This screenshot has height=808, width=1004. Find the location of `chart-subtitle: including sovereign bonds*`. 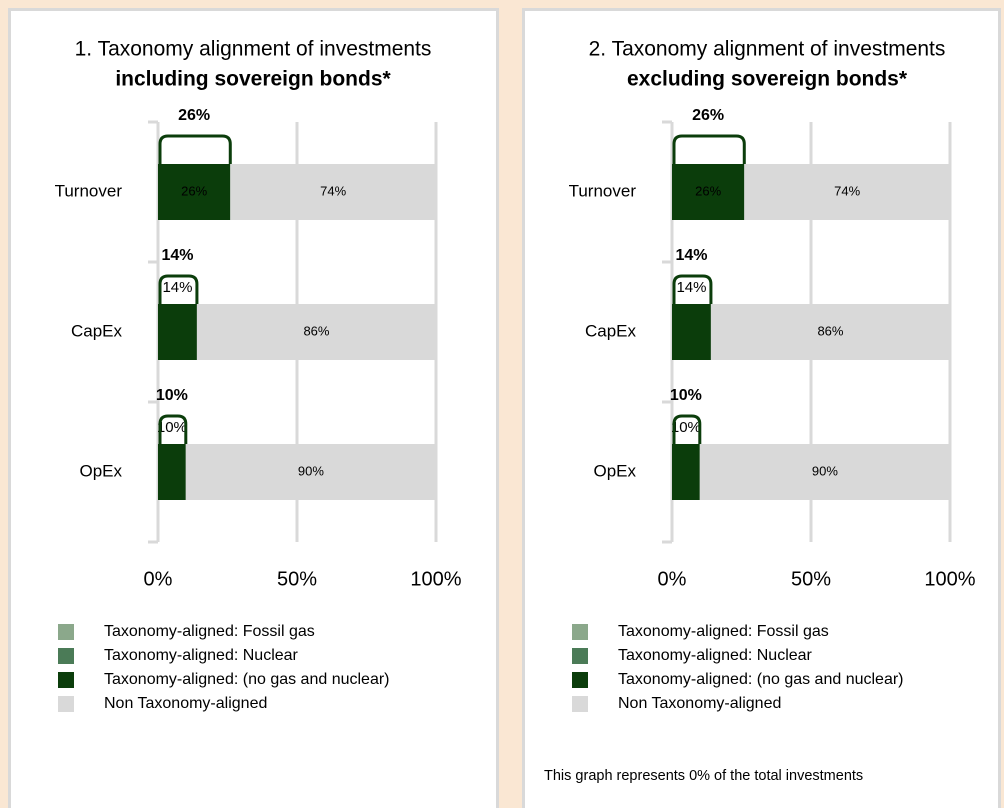

chart-subtitle: including sovereign bonds* is located at coordinates (253, 79).